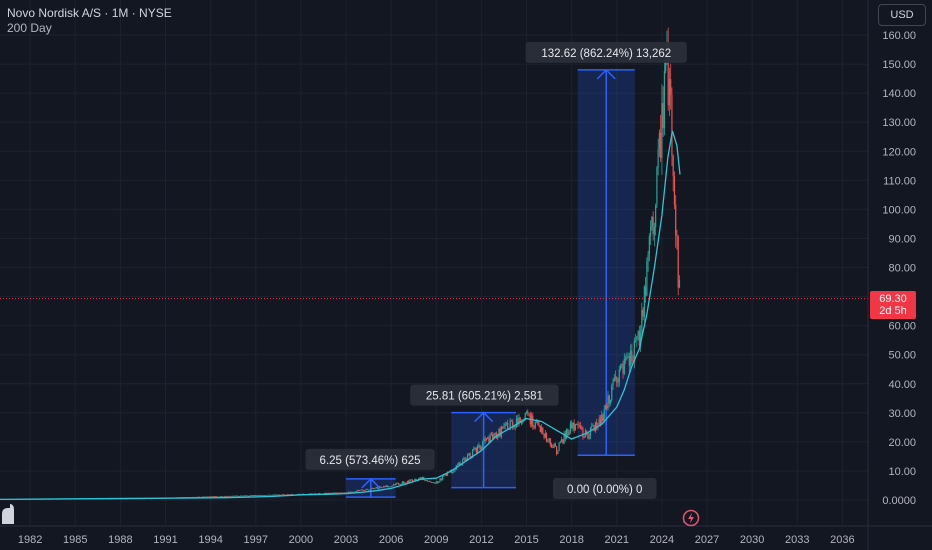 The image size is (932, 550). What do you see at coordinates (604, 488) in the screenshot?
I see `measure-label: 0.00 (0.00%) 0` at bounding box center [604, 488].